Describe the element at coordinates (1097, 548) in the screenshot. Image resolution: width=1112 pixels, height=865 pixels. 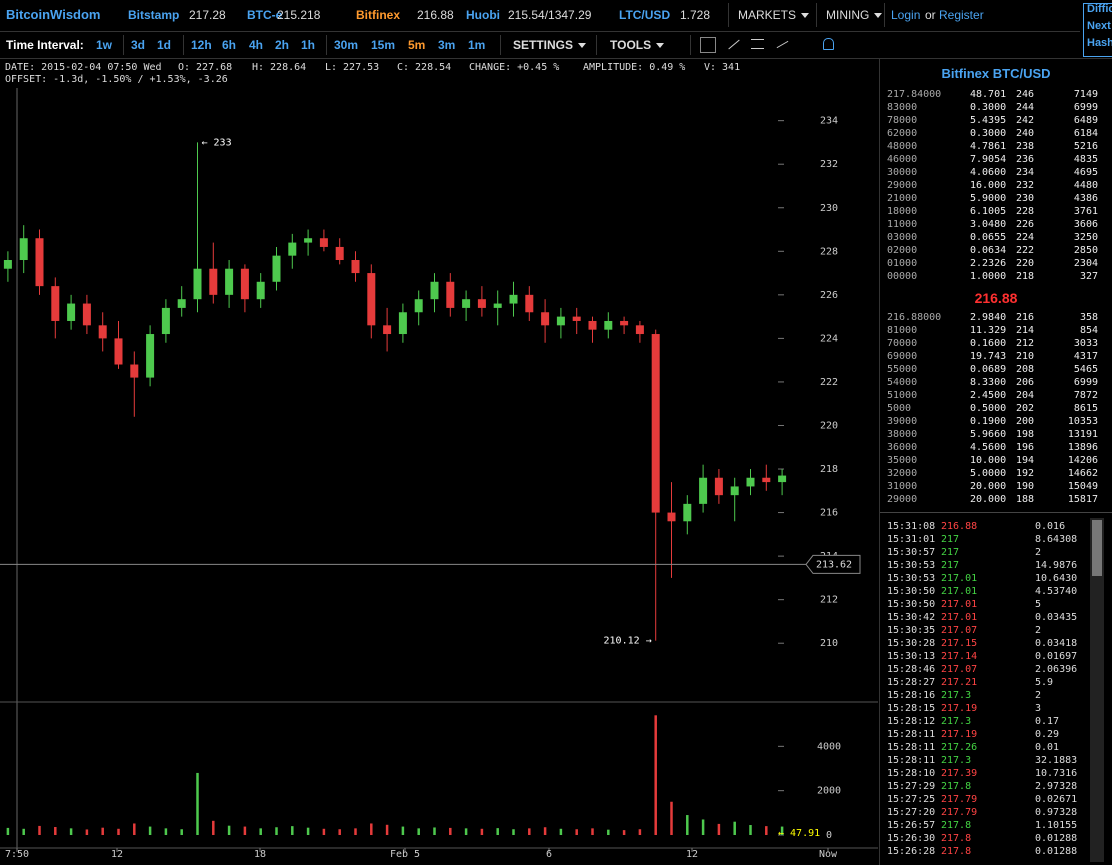
I see `scroll-thumb` at that location.